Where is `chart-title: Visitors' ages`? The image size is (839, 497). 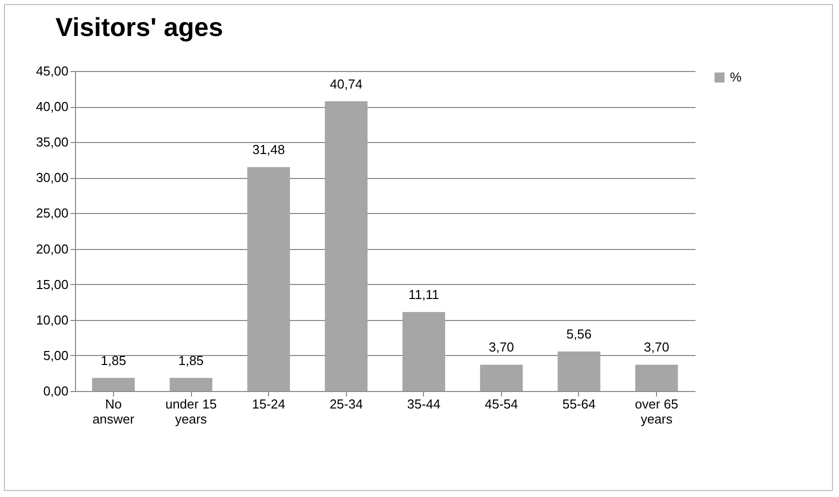
chart-title: Visitors' ages is located at coordinates (139, 27).